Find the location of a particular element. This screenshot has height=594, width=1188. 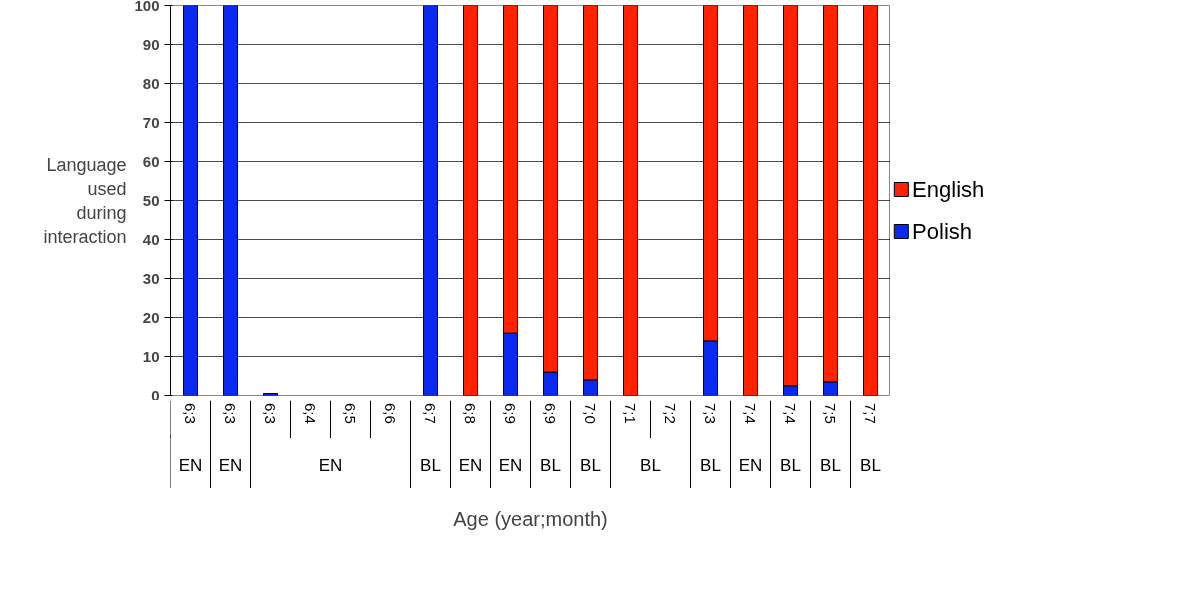

x-tick-label: 7;7 is located at coordinates (870, 413).